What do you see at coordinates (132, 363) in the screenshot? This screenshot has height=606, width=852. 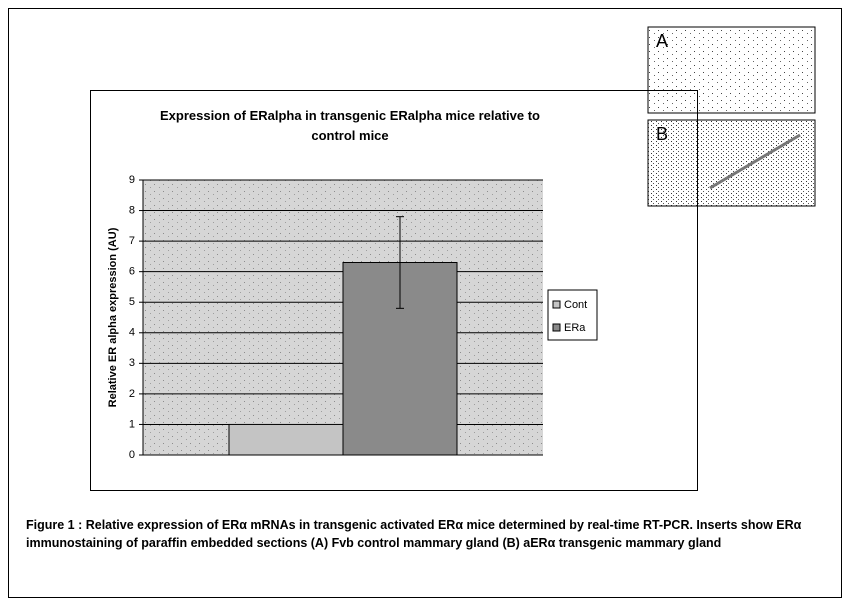 I see `y-tick-label: 3` at bounding box center [132, 363].